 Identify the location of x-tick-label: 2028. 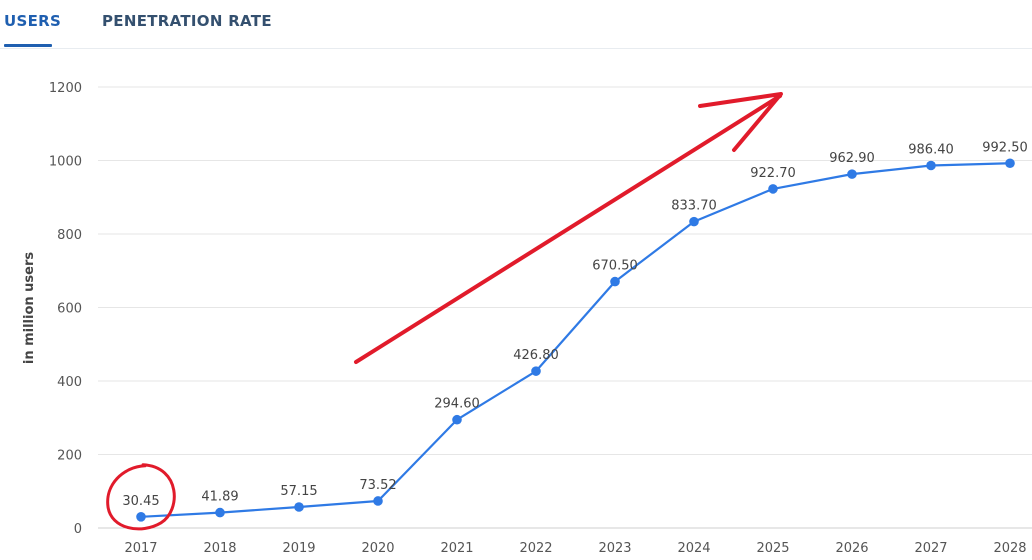
(1009, 548).